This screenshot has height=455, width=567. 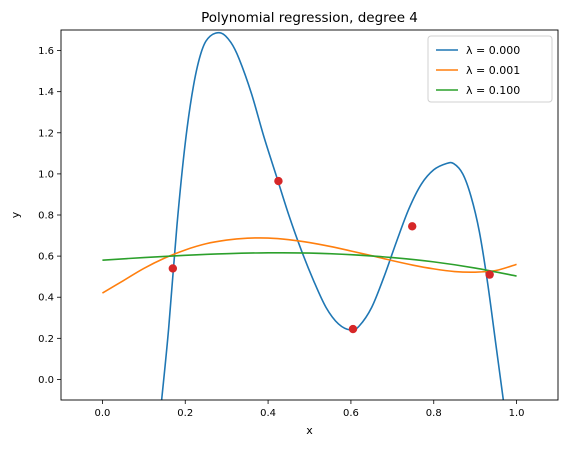 I want to click on y-tick-label: 0.0, so click(x=46, y=380).